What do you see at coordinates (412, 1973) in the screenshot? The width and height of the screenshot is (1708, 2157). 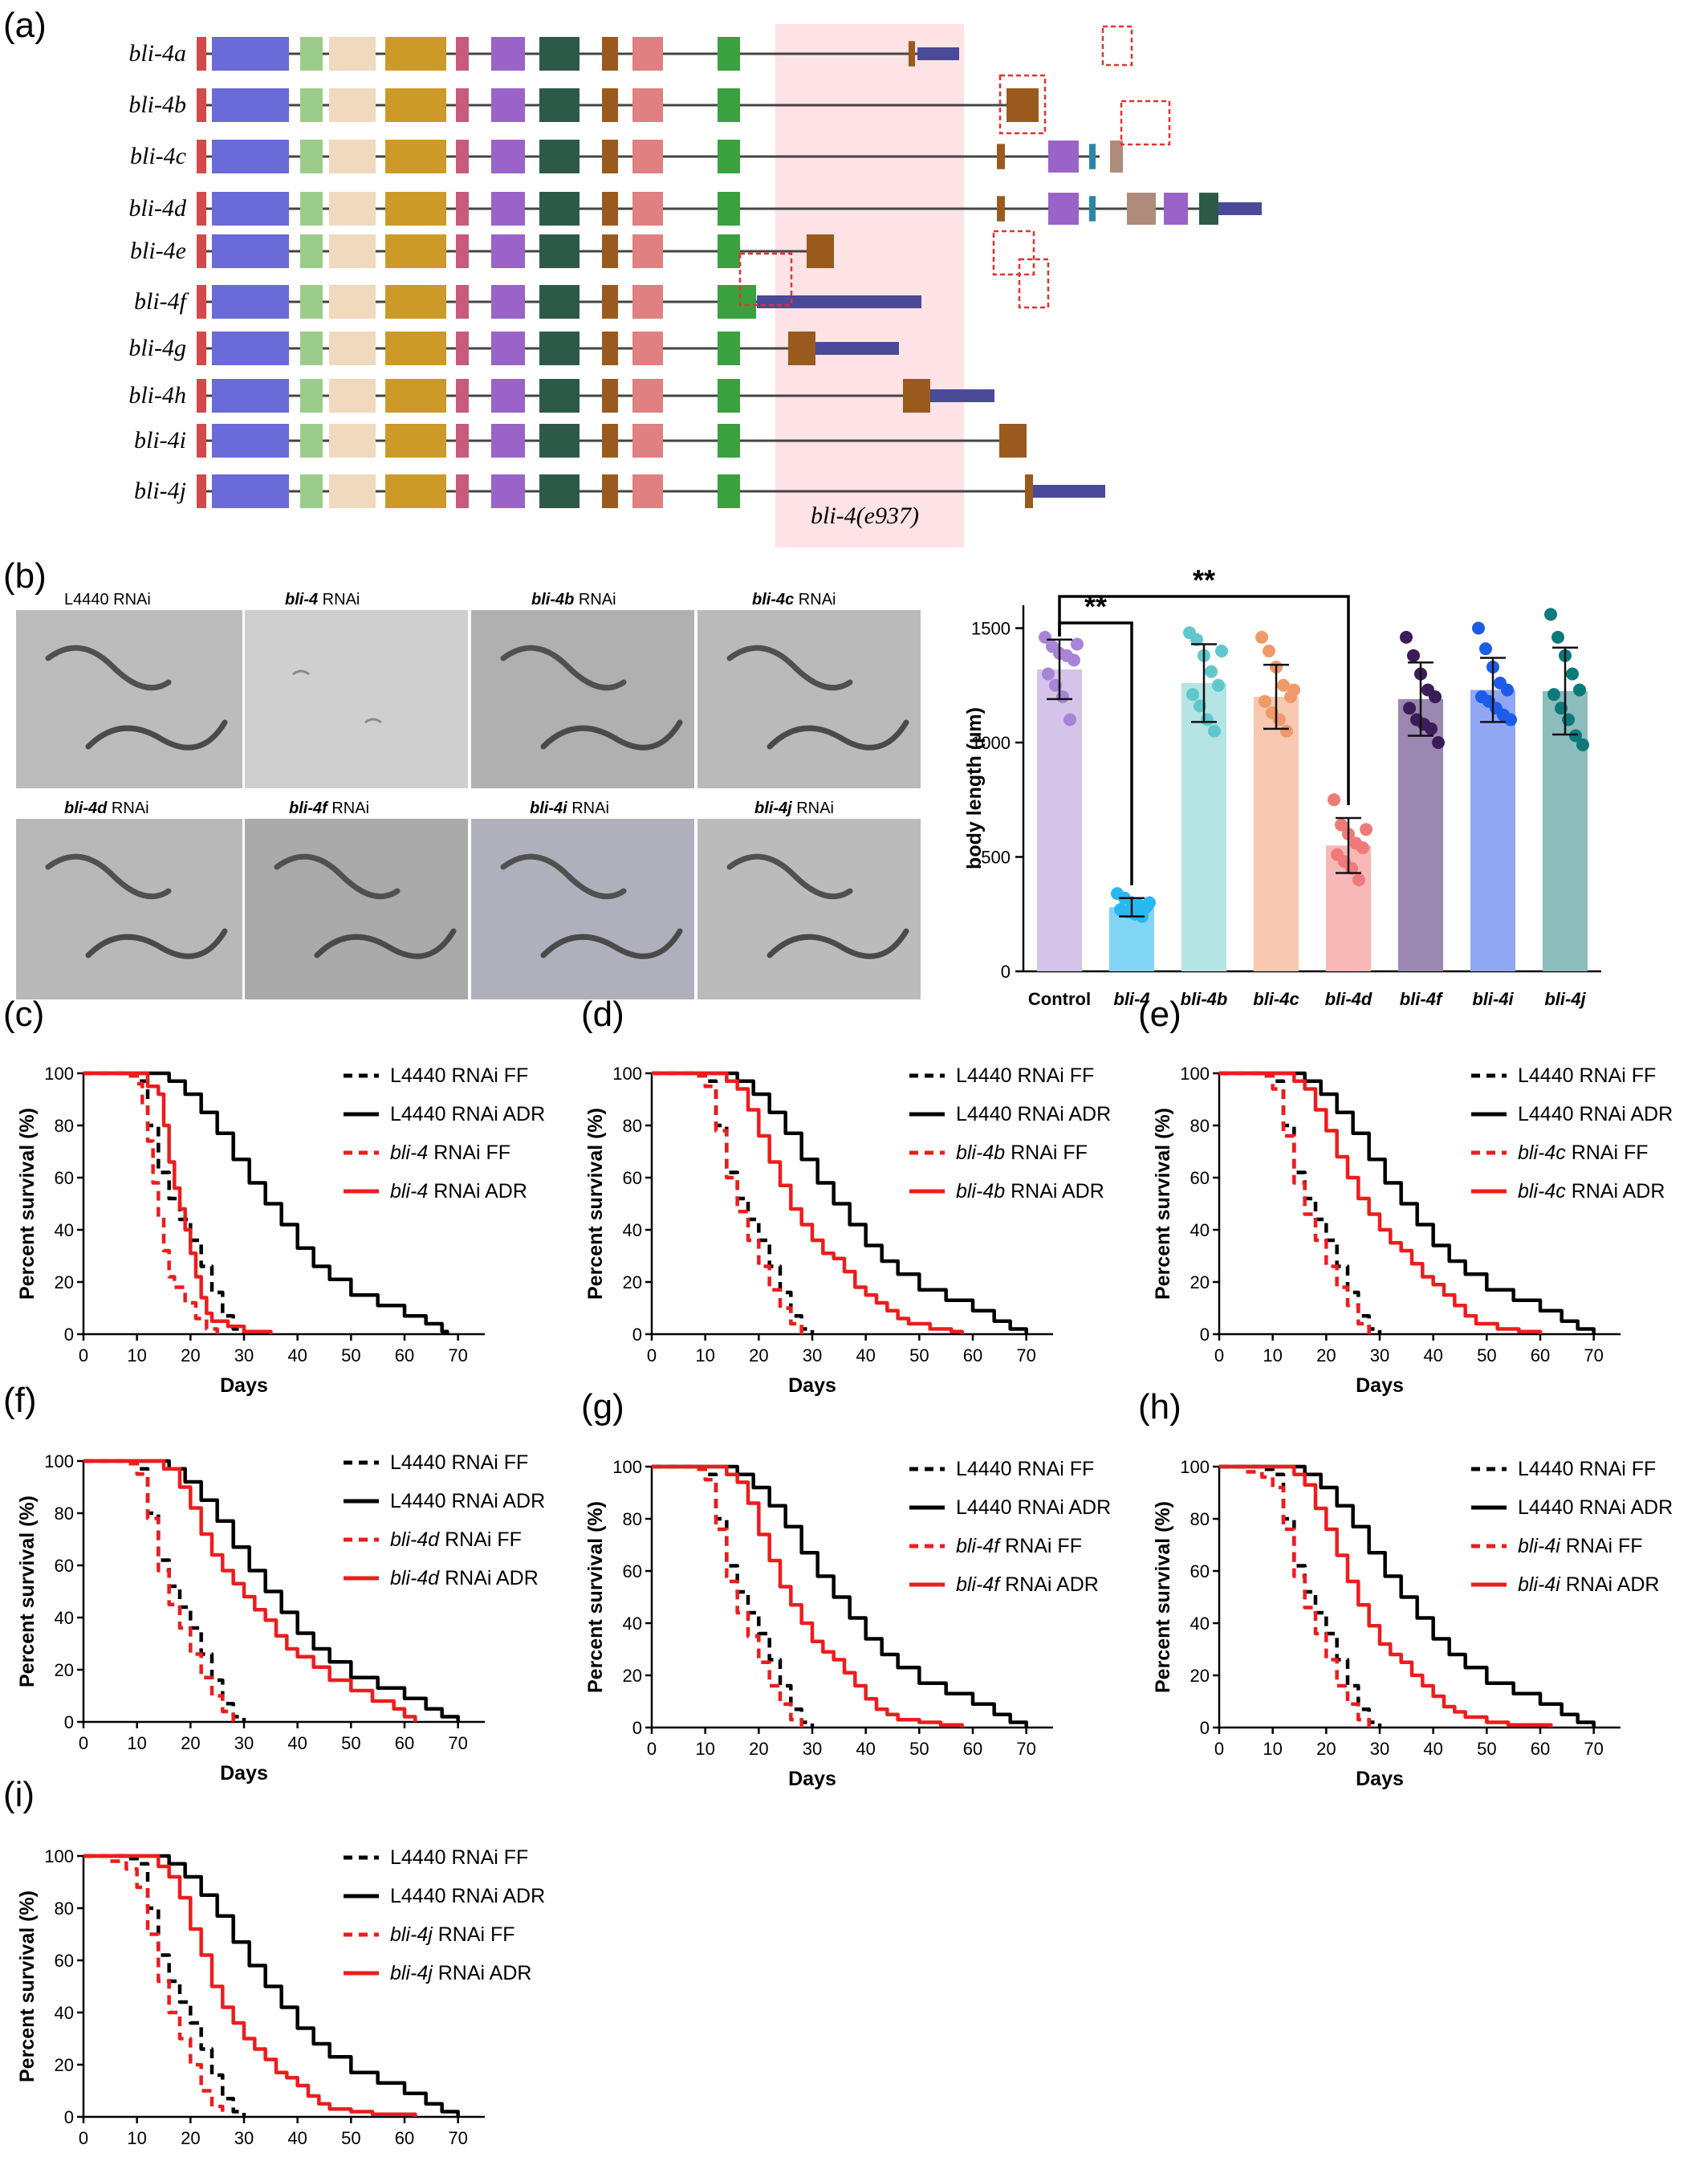 I see `legend-gene: bli-4j` at bounding box center [412, 1973].